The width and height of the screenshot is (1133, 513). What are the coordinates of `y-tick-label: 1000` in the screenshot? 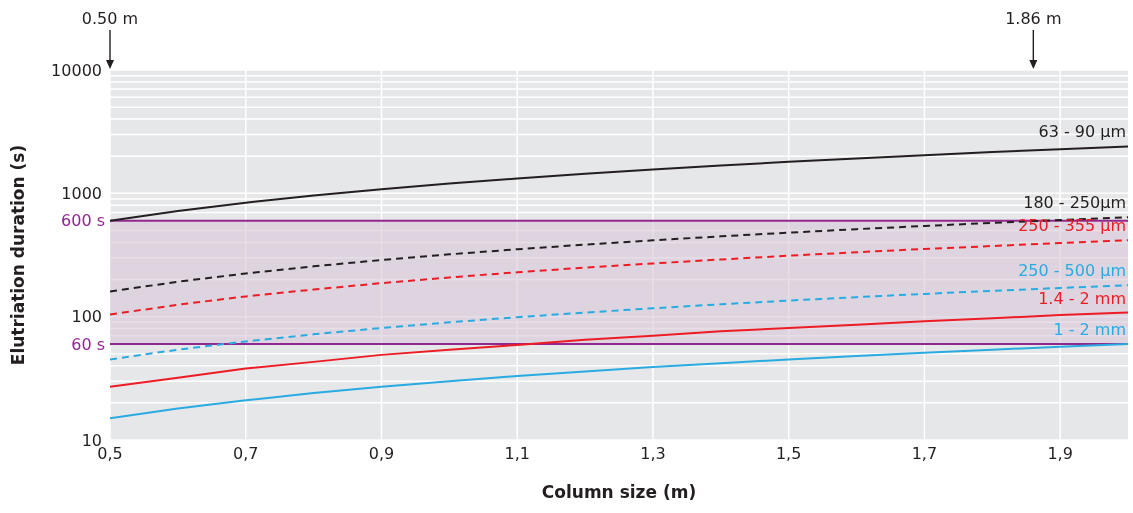 It's located at (81, 194).